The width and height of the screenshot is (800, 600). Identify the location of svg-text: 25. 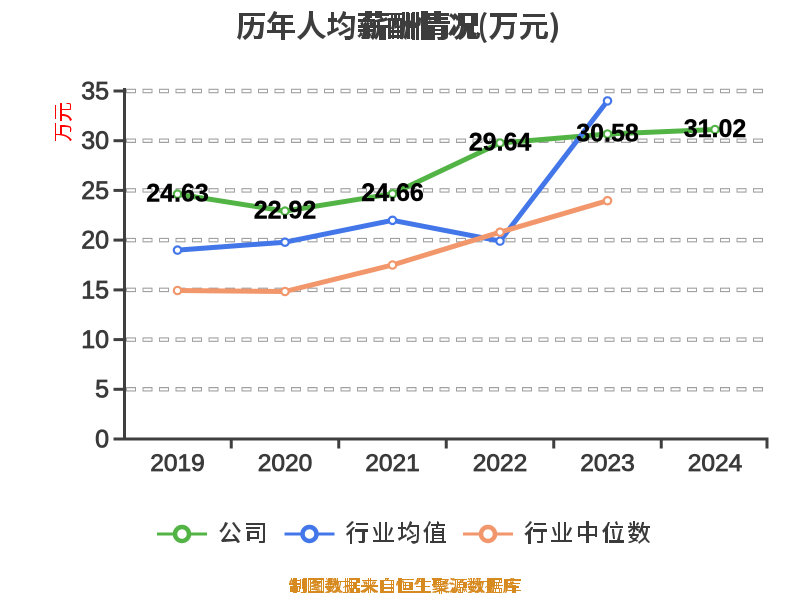
(95, 191).